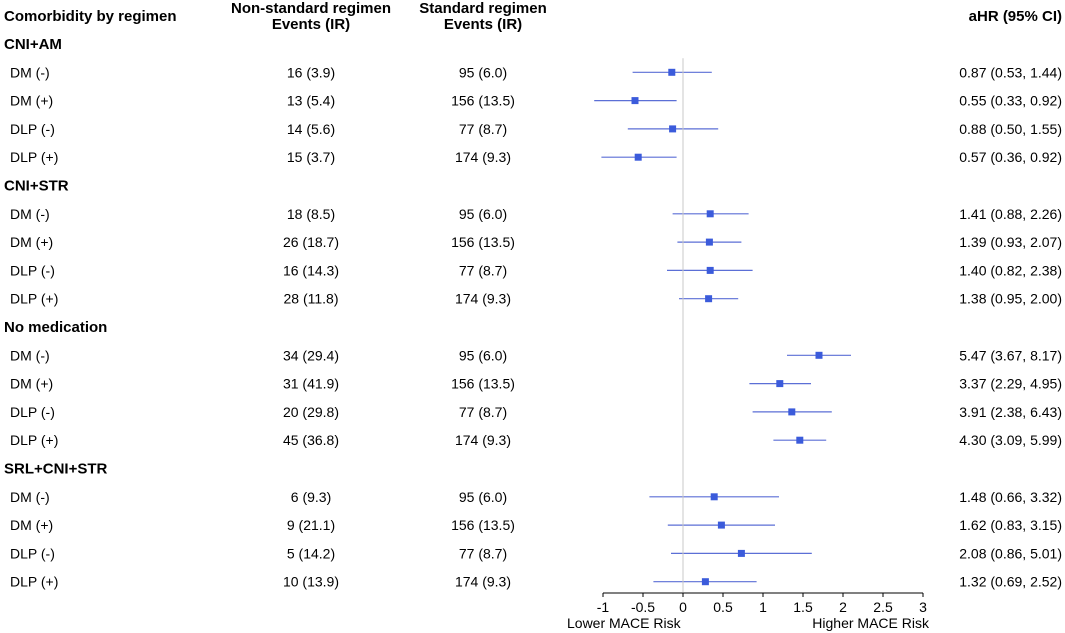 The width and height of the screenshot is (1065, 633). Describe the element at coordinates (1010, 497) in the screenshot. I see `ahr-value: 1.48 (0.66, 3.32)` at that location.